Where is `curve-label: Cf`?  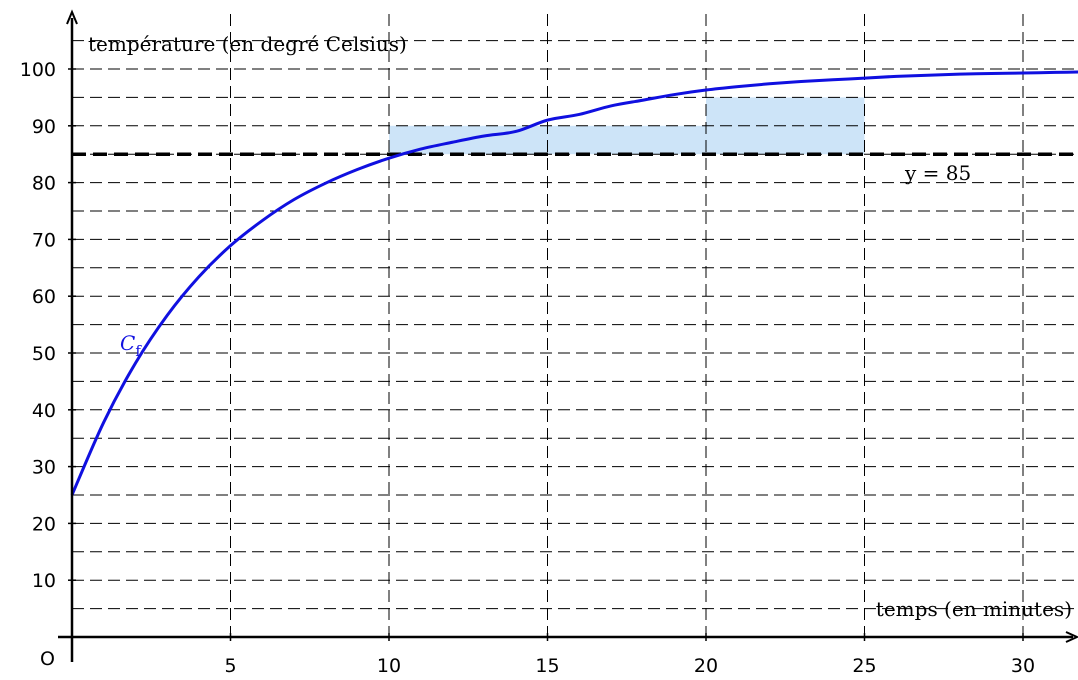 curve-label: Cf is located at coordinates (131, 345).